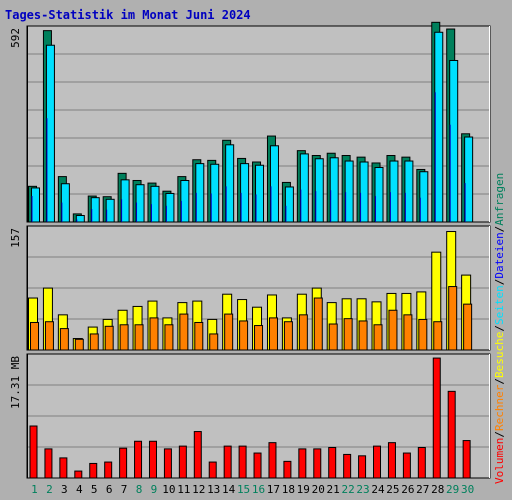 Image resolution: width=512 pixels, height=500 pixels. What do you see at coordinates (15, 382) in the screenshot?
I see `y-max-label-kbytes: 17.31 MB` at bounding box center [15, 382].